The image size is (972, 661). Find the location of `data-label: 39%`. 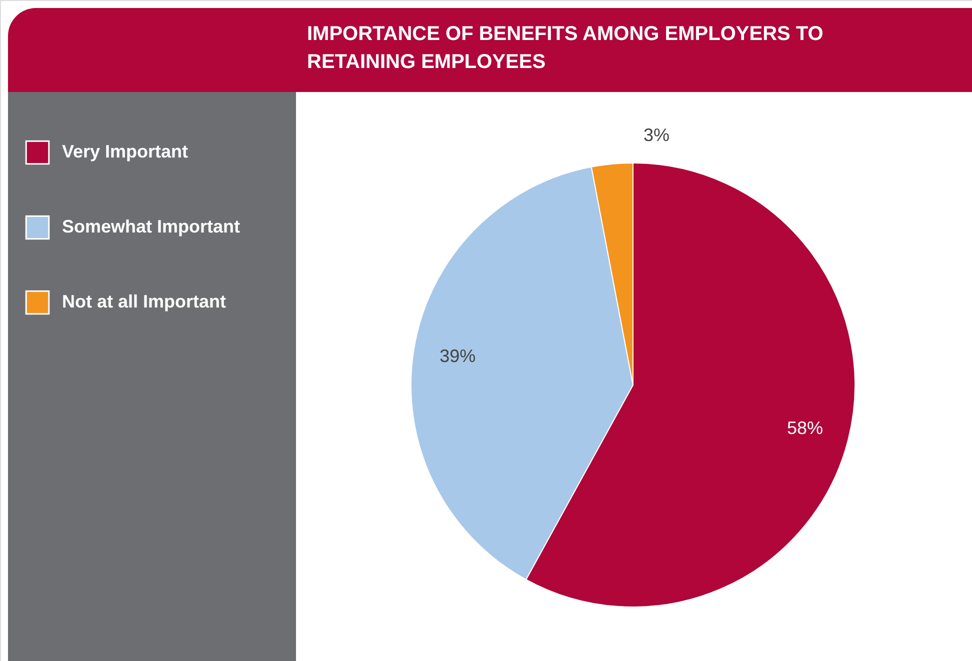

data-label: 39% is located at coordinates (458, 356).